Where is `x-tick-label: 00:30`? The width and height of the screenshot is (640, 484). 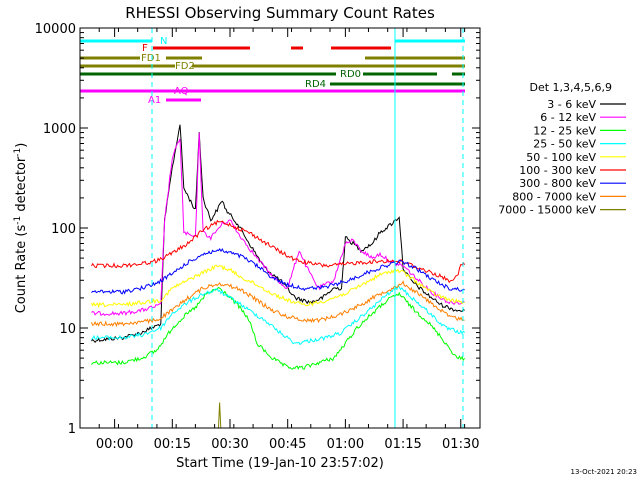 x-tick-label: 00:30 is located at coordinates (229, 444).